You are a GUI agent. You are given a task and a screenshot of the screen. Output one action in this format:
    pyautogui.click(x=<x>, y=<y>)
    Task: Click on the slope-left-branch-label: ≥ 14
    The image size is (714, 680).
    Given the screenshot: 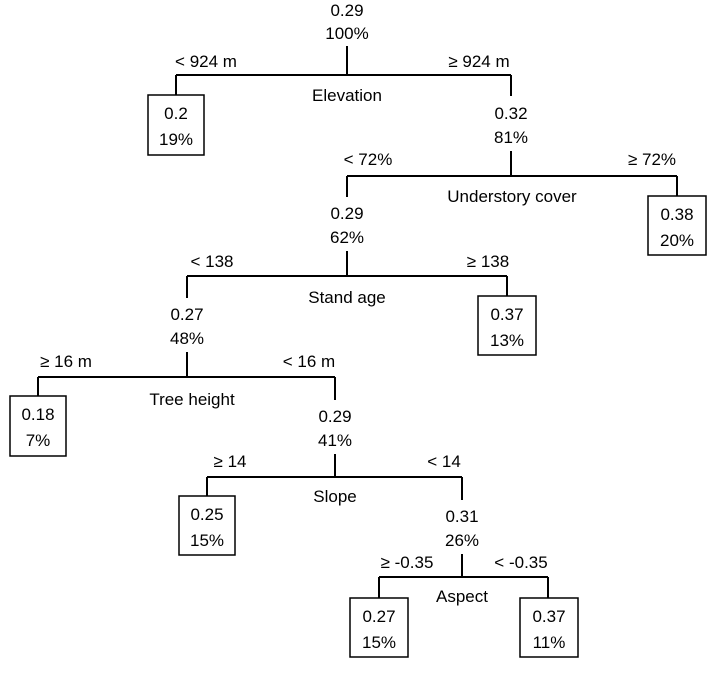 What is the action you would take?
    pyautogui.click(x=230, y=461)
    